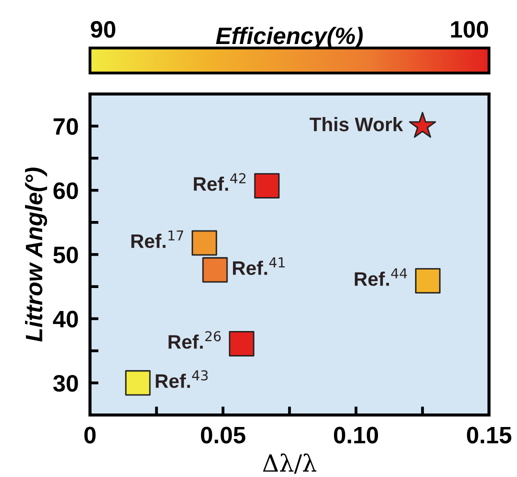 This screenshot has height=477, width=517. Describe the element at coordinates (194, 340) in the screenshot. I see `annotation: Ref.$^{26}$` at that location.